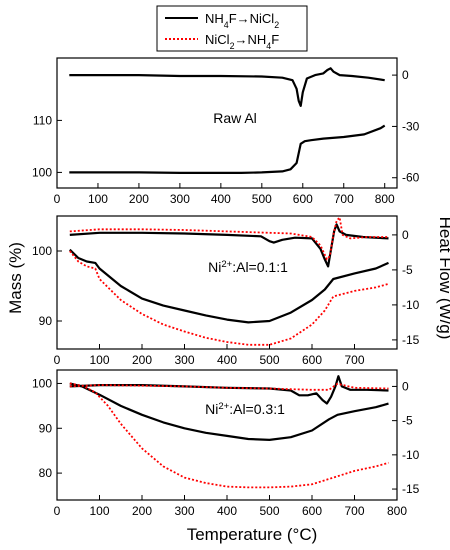  Describe the element at coordinates (46, 428) in the screenshot. I see `y-left-tick-label-bottom-90: 90` at that location.